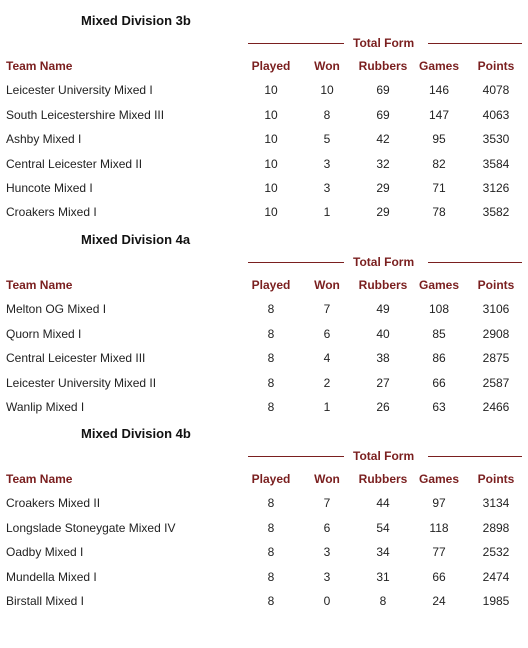 The image size is (528, 648). I want to click on points-value: 3584, so click(496, 164).